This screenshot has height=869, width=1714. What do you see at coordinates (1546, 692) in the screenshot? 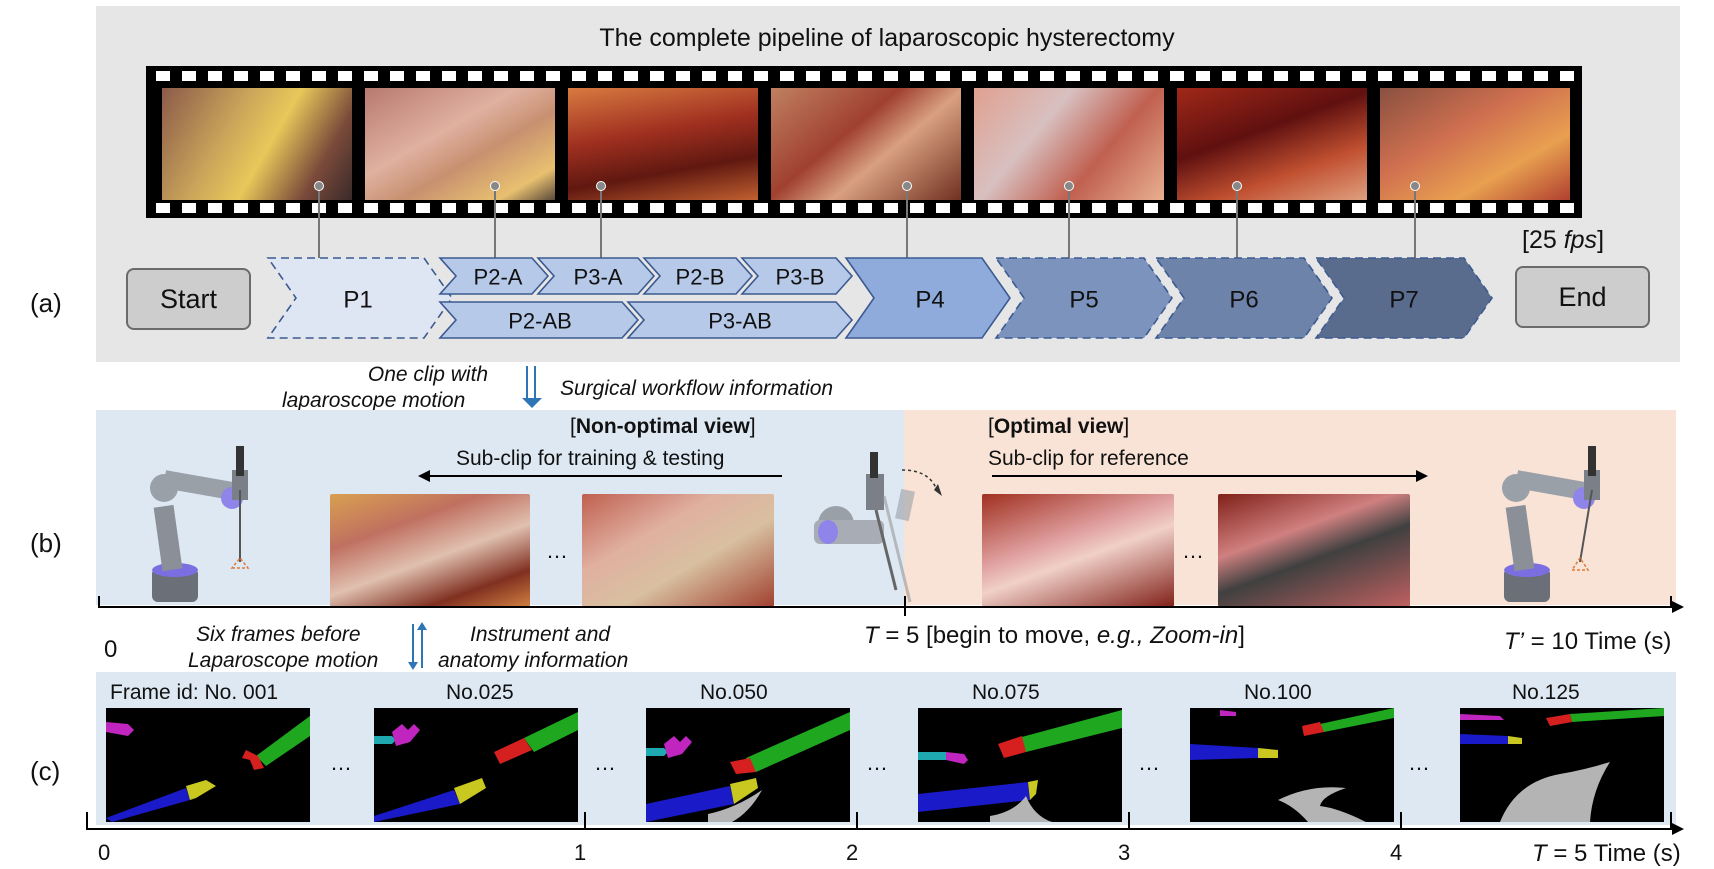
I see `frame-id-125: No.125` at bounding box center [1546, 692].